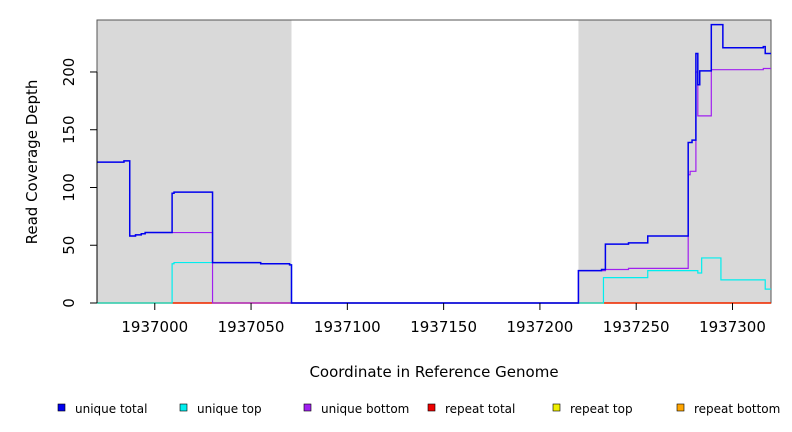 The height and width of the screenshot is (432, 792). I want to click on x-tick-label: 1937100, so click(347, 327).